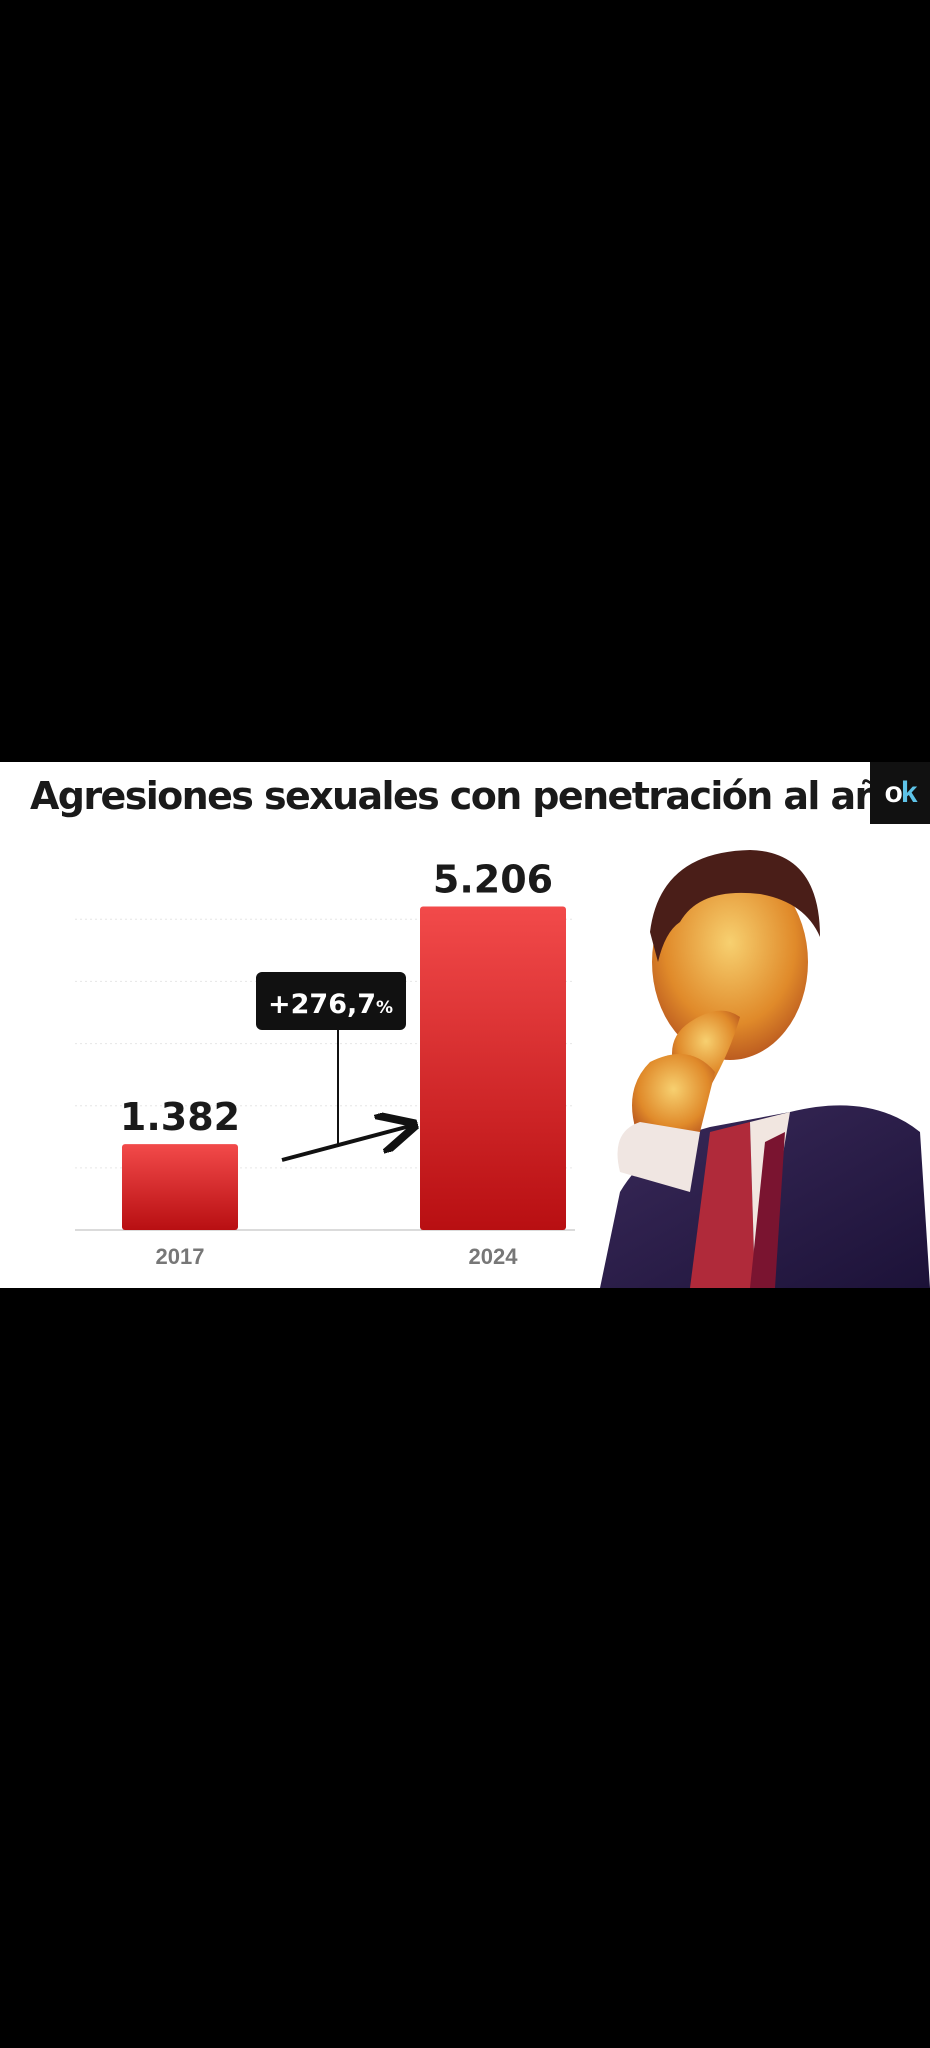 This screenshot has width=930, height=2048. Describe the element at coordinates (494, 1256) in the screenshot. I see `x-tick-2024: 2024` at that location.